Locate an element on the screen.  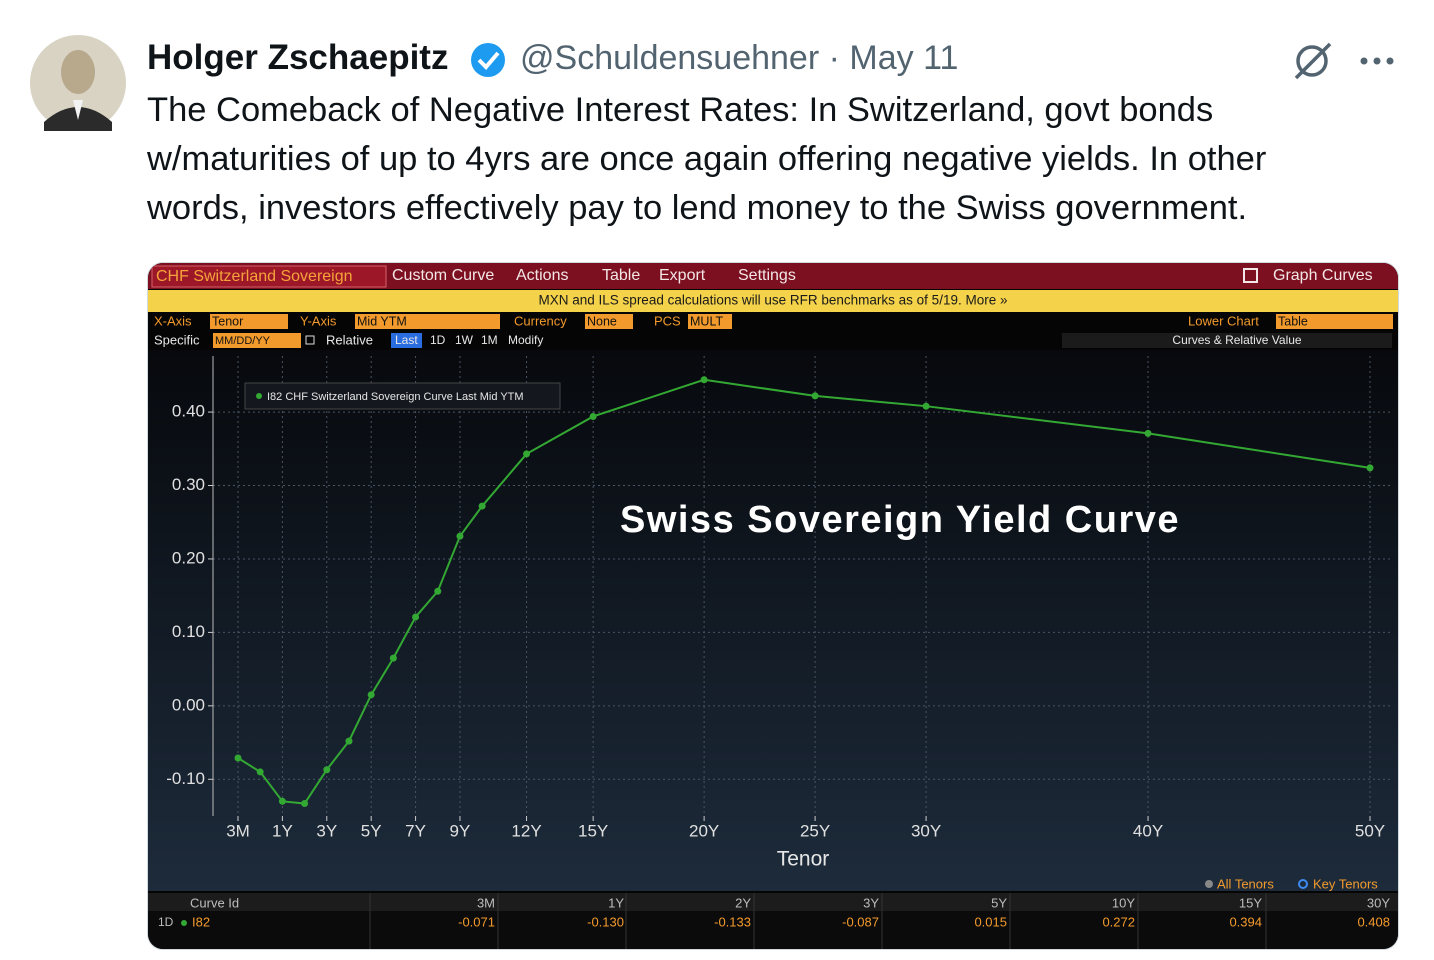
legend is located at coordinates (402, 396).